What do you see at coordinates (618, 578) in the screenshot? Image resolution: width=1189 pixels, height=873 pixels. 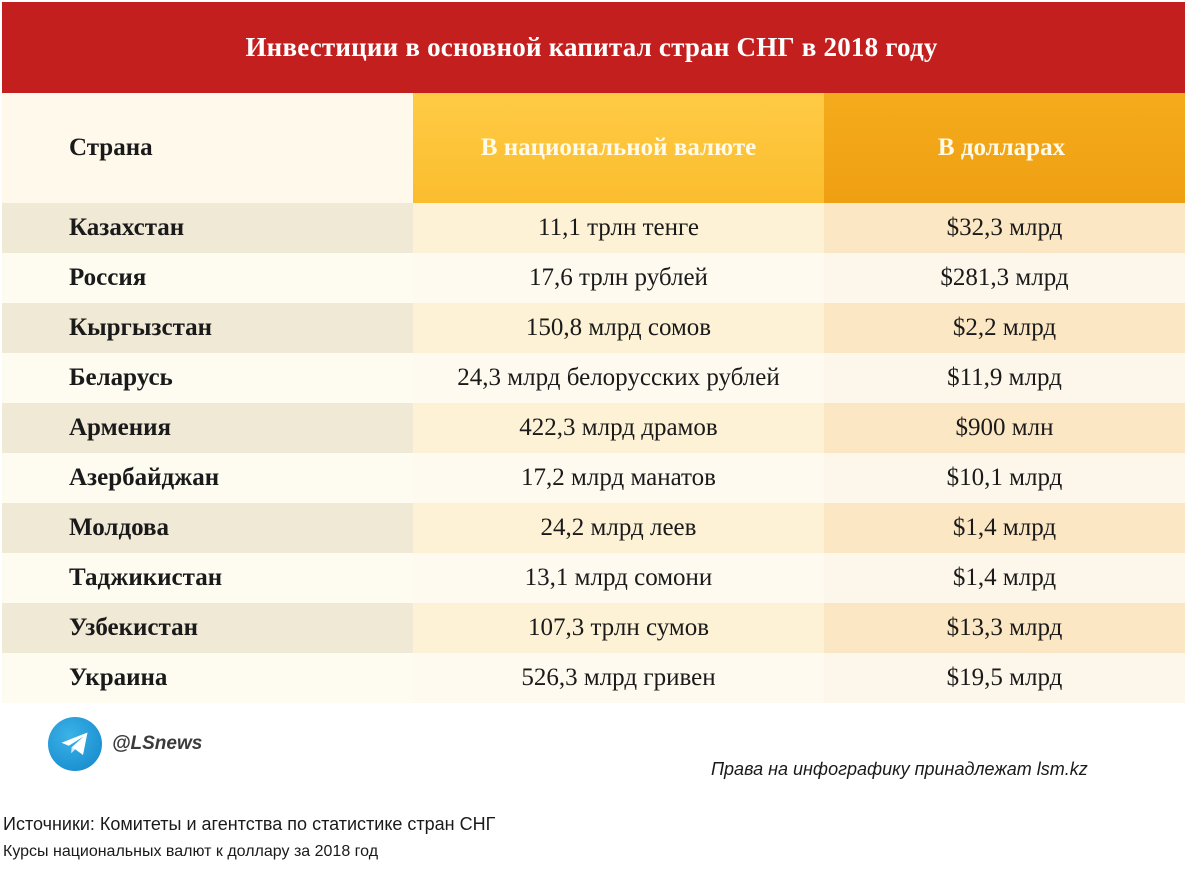 I see `national-value-cell: 13,1 млрд сомони` at bounding box center [618, 578].